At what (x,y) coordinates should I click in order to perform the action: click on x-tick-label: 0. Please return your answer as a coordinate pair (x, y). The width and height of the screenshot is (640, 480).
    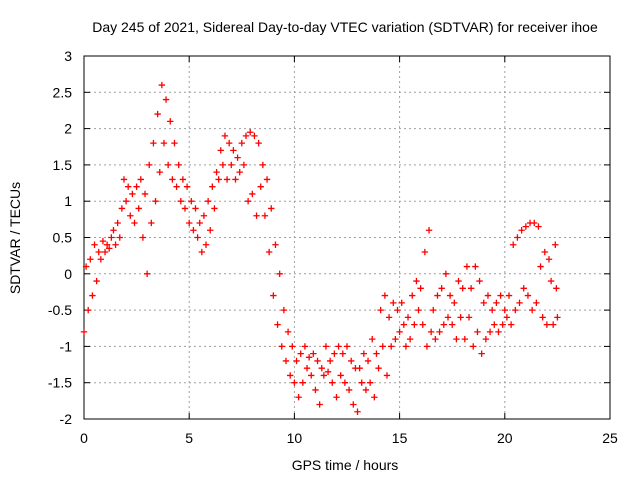
    Looking at the image, I should click on (84, 438).